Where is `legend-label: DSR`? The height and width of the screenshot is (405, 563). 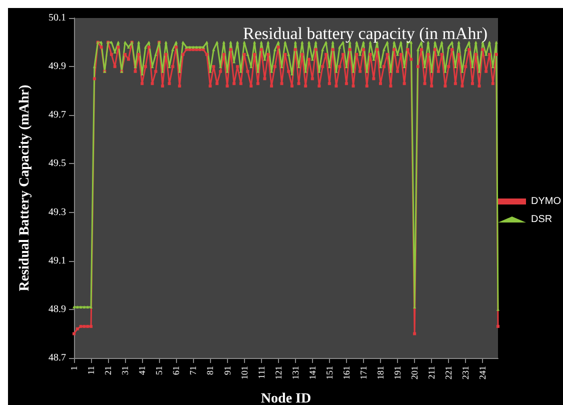 legend-label: DSR is located at coordinates (541, 219).